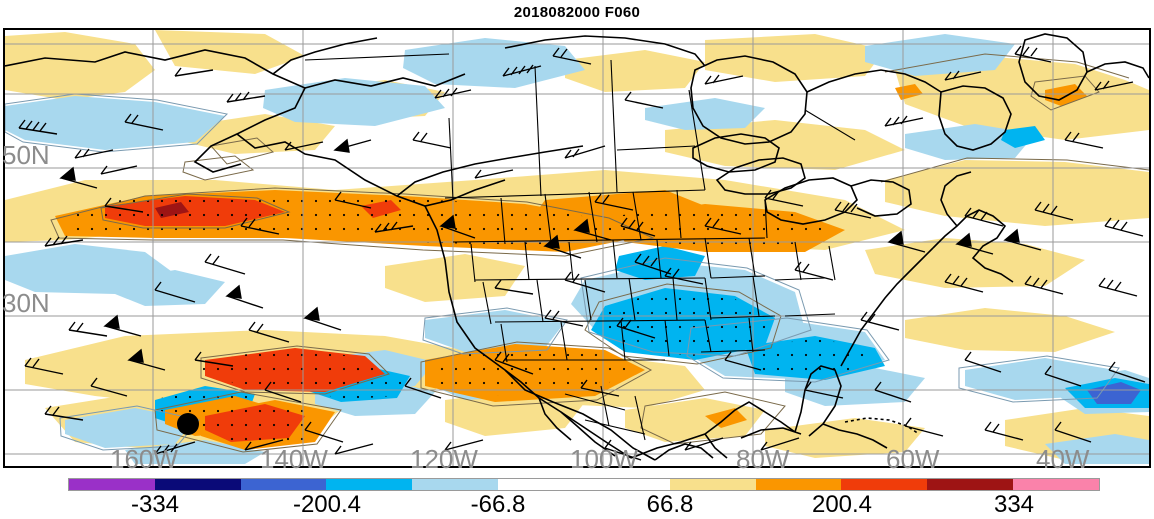  I want to click on page-title: 2018082000 F060, so click(577, 12).